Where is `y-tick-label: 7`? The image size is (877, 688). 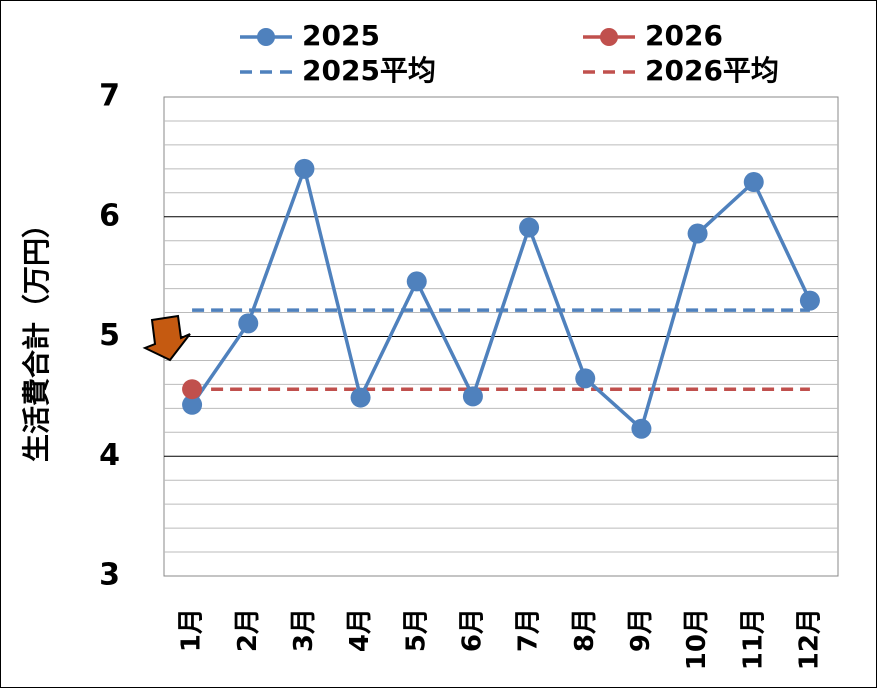
y-tick-label: 7 is located at coordinates (109, 96).